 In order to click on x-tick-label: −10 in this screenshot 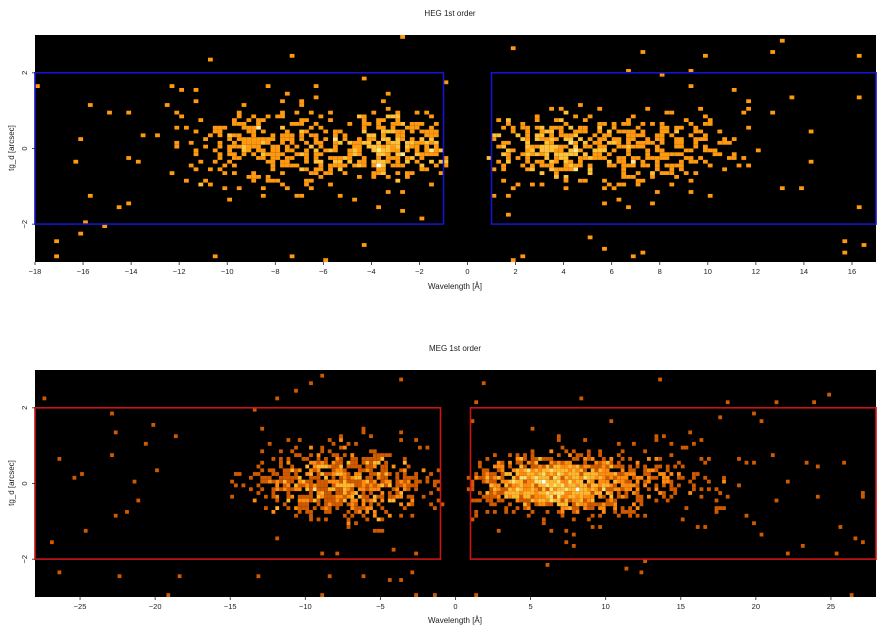, I will do `click(305, 606)`.